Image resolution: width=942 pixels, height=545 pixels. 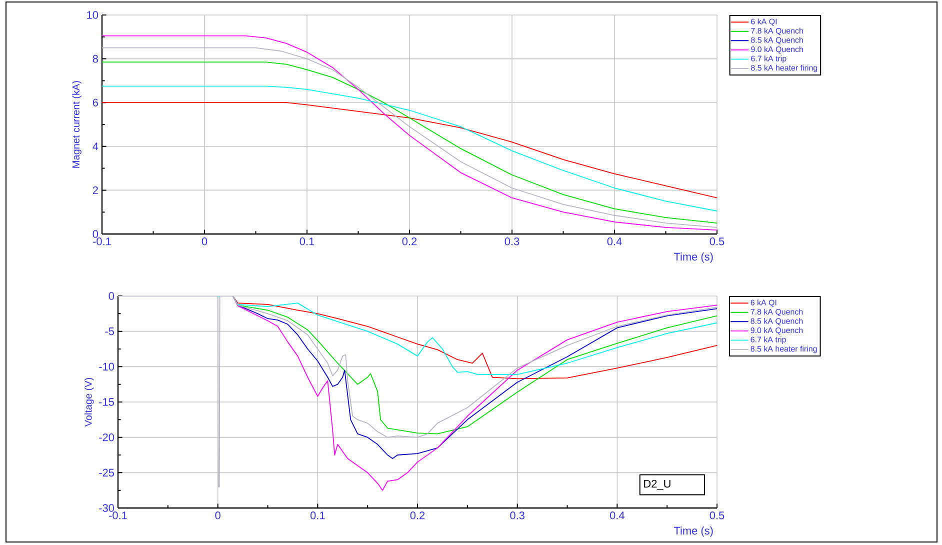 I want to click on y-tick-label: -15, so click(x=106, y=402).